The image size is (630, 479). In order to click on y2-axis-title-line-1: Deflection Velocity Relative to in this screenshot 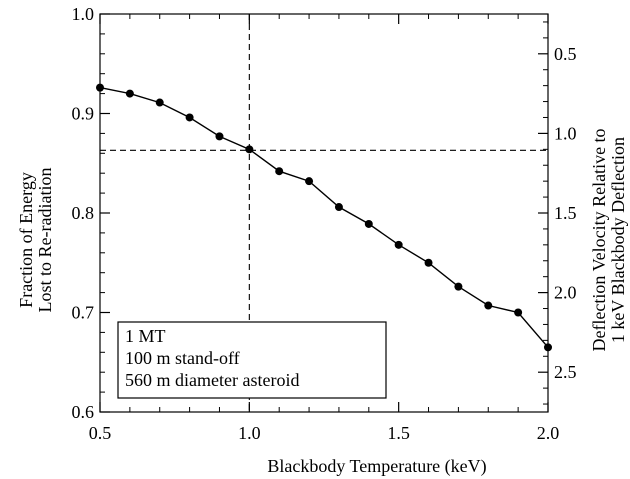, I will do `click(599, 239)`.